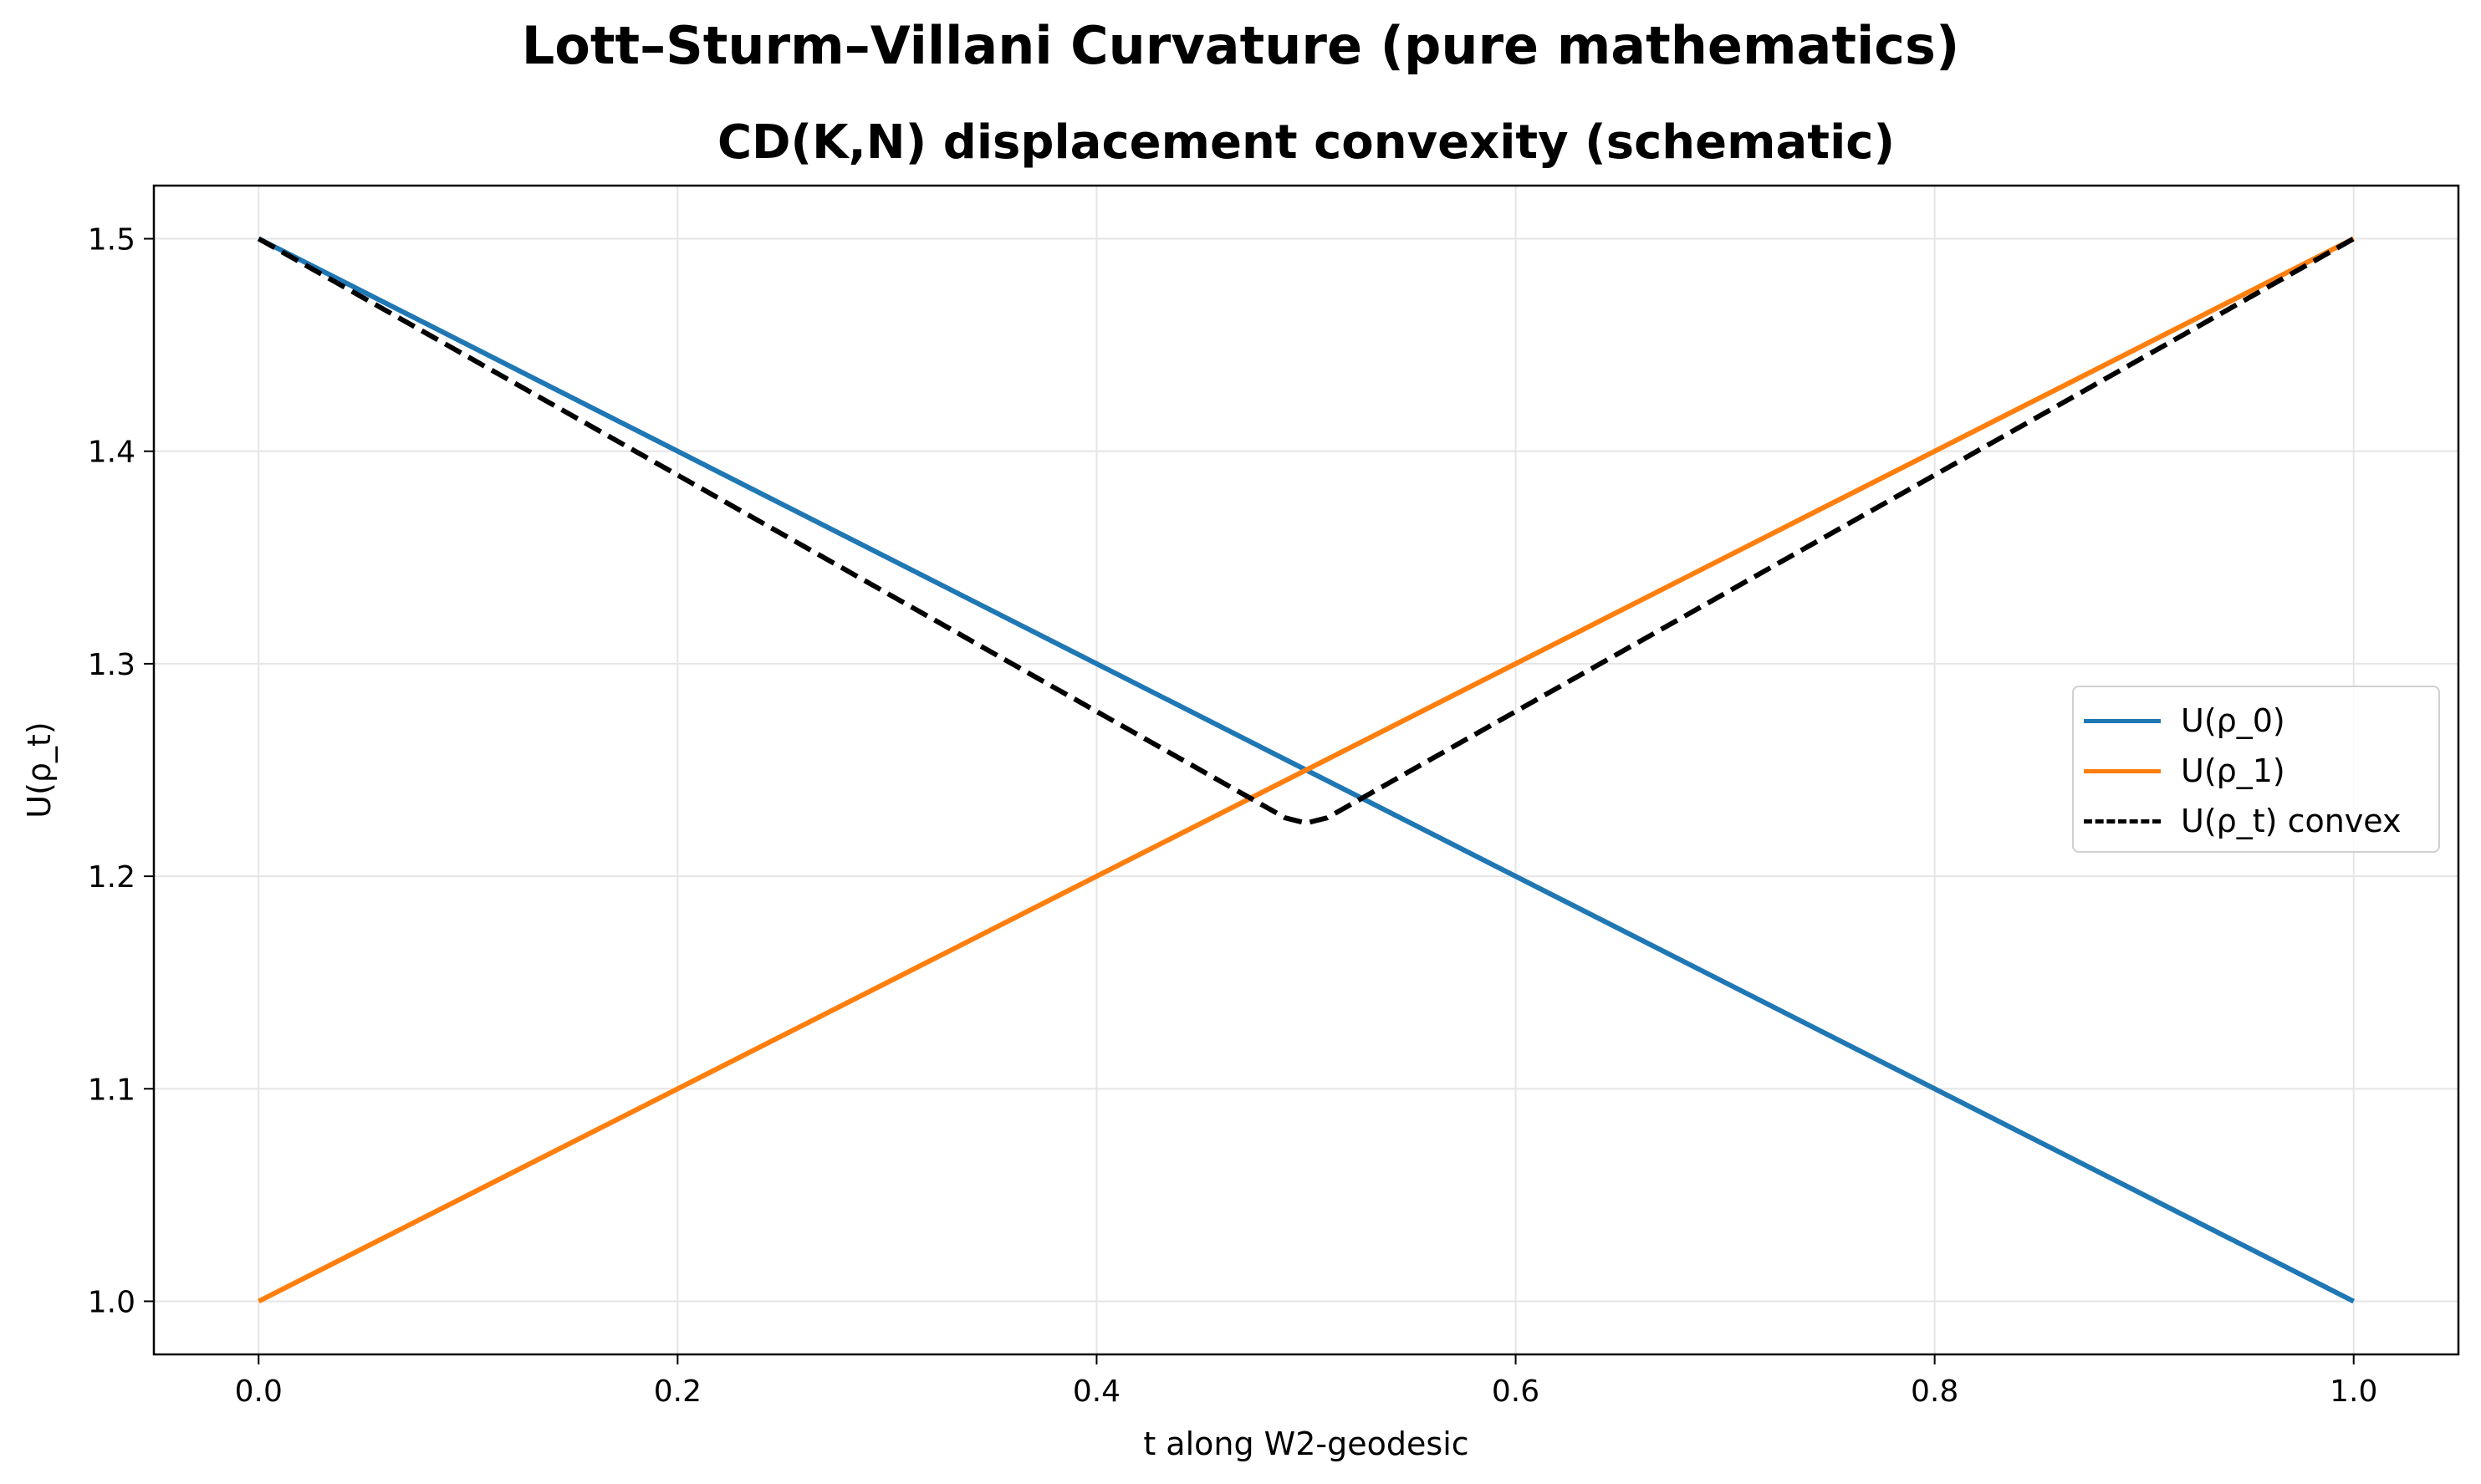 The height and width of the screenshot is (1484, 2481). I want to click on x-tick-label: 0.4, so click(1097, 1391).